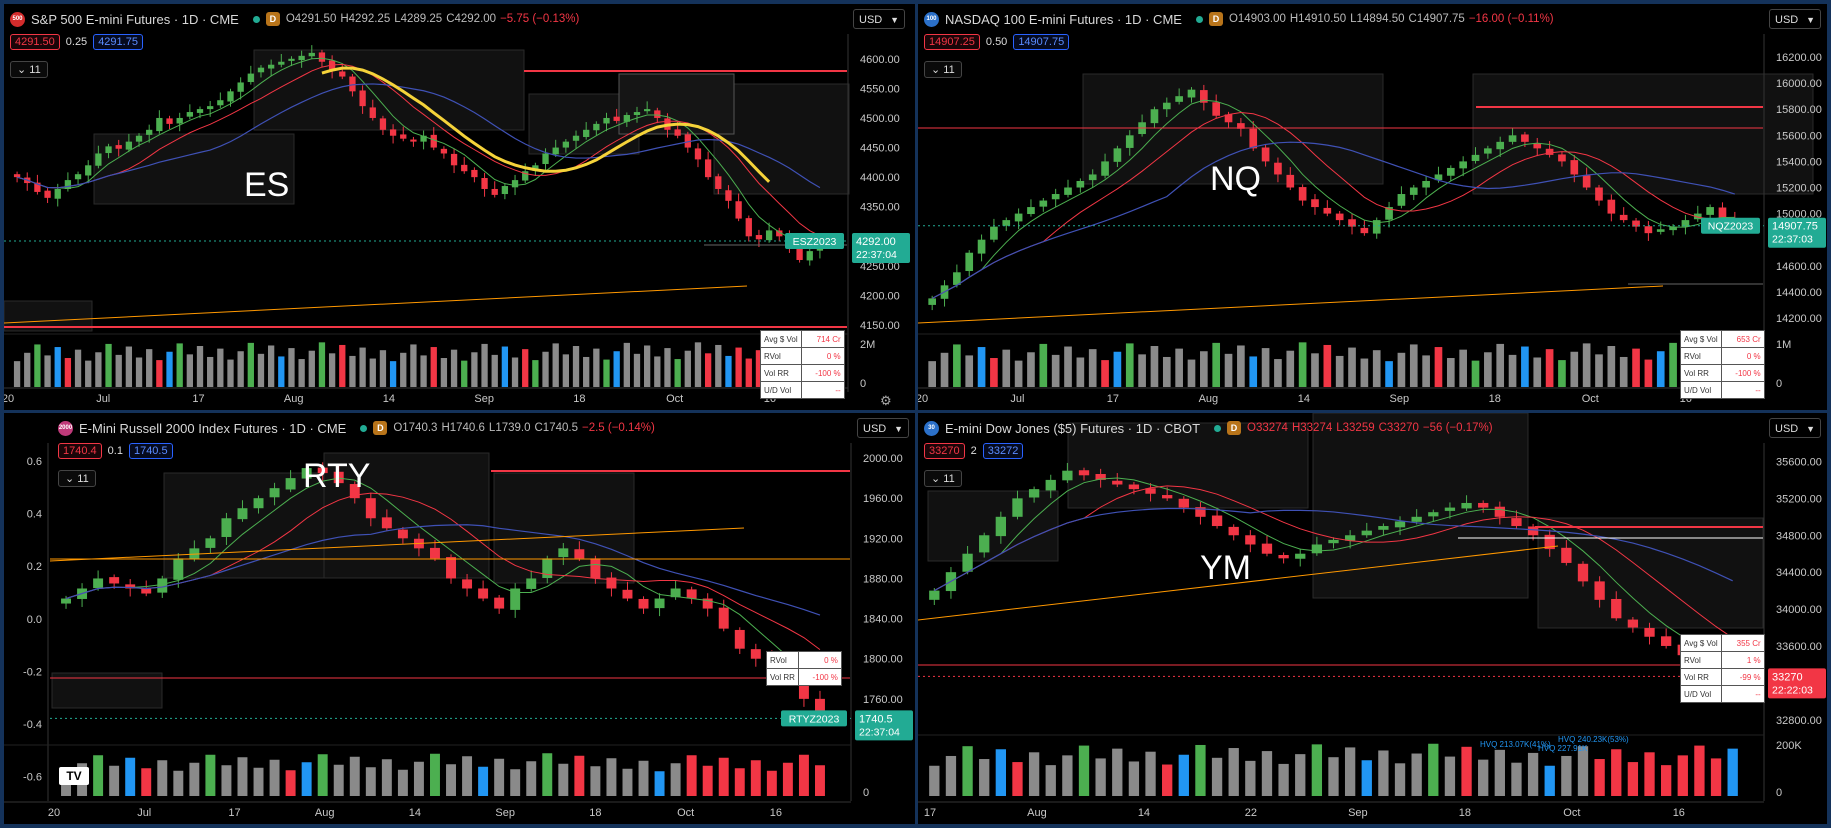 This screenshot has height=828, width=1831. I want to click on spread: 0.50, so click(996, 42).